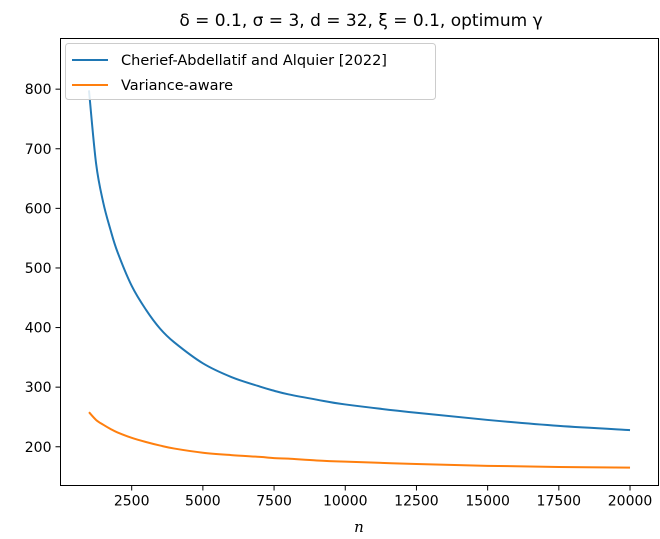 Image resolution: width=660 pixels, height=539 pixels. What do you see at coordinates (559, 502) in the screenshot?
I see `x-tick-label: 17500` at bounding box center [559, 502].